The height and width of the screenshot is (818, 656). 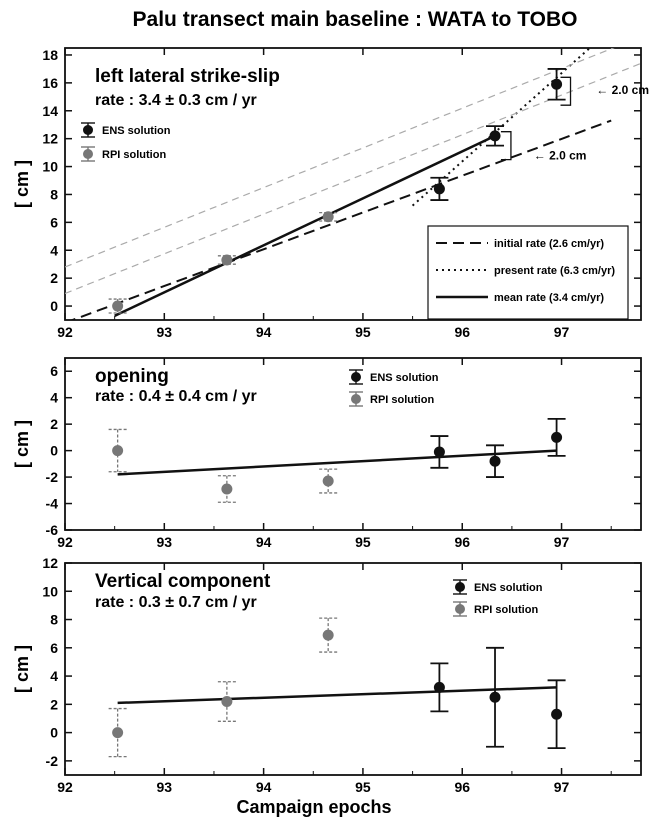 I want to click on panel-rate: rate : 0.4 ± 0.4 cm / yr, so click(x=176, y=396).